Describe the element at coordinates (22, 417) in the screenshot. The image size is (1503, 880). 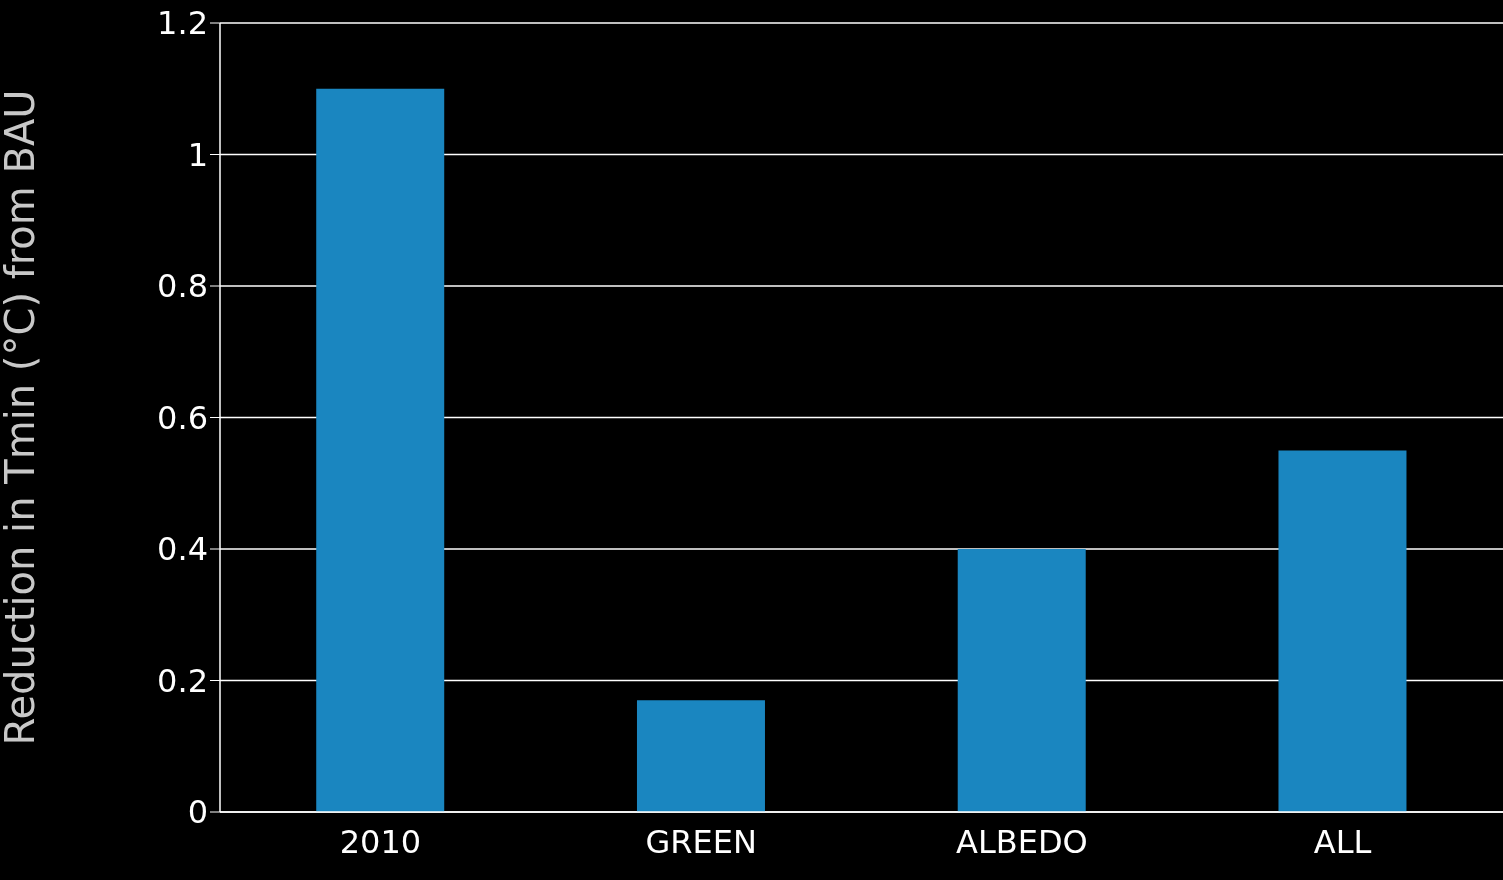
I see `y-axis-title: Reduction in Tmin (°C) from BAU` at that location.